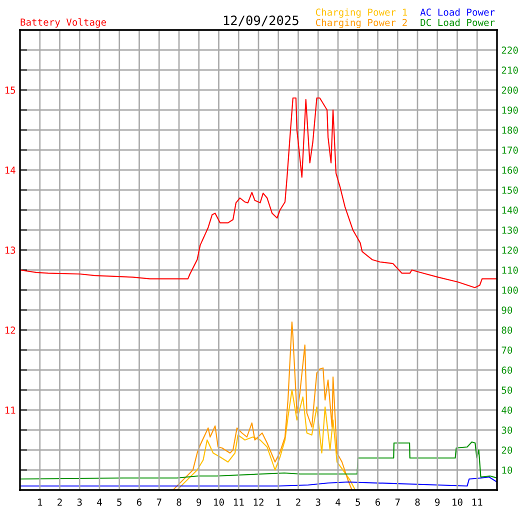  What do you see at coordinates (510, 230) in the screenshot?
I see `y2-tick-label: 130` at bounding box center [510, 230].